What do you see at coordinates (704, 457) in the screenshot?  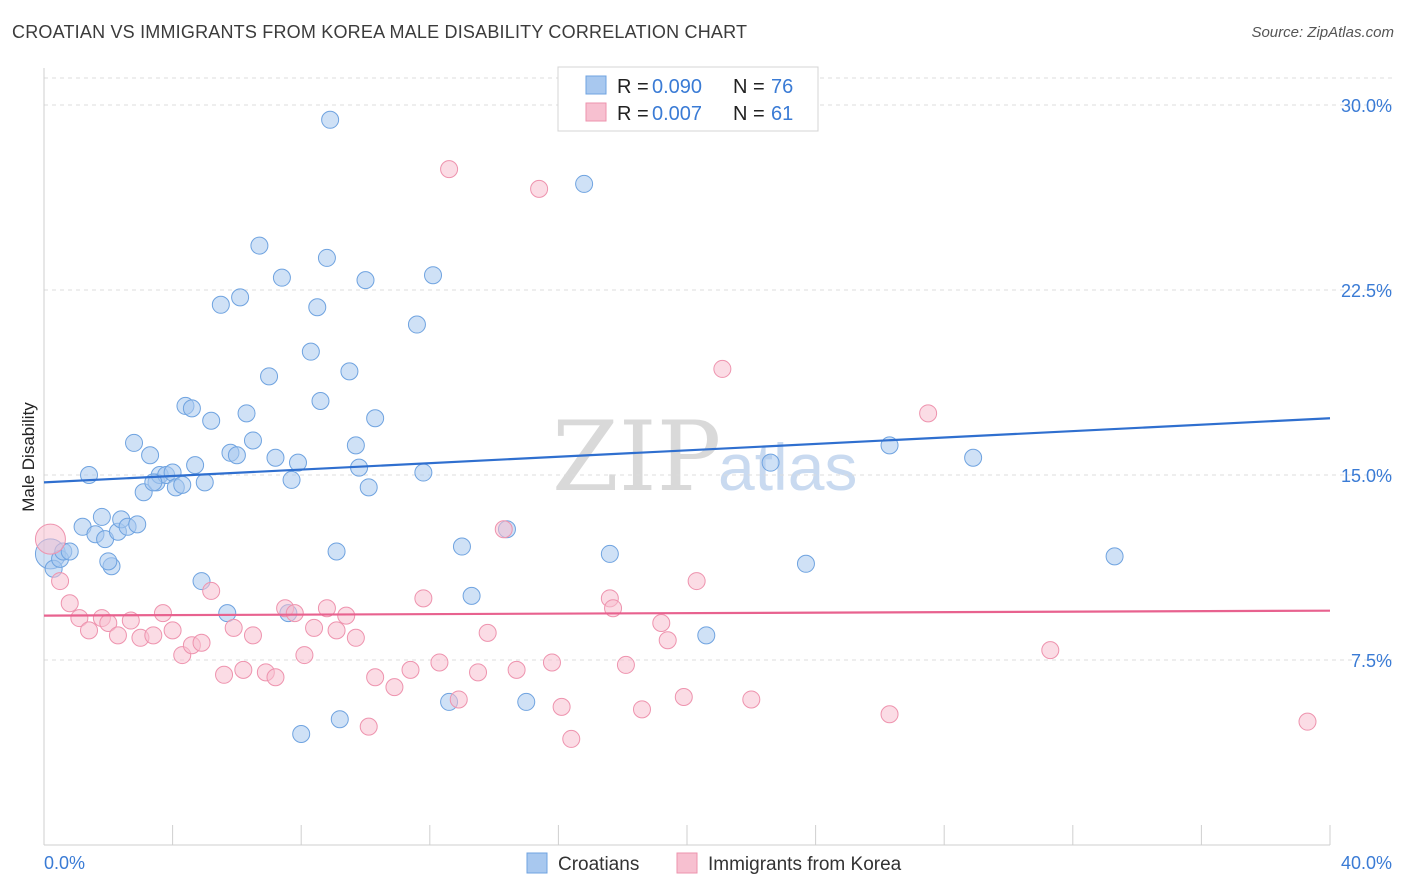 I see `watermark: ZIP atlas` at bounding box center [704, 457].